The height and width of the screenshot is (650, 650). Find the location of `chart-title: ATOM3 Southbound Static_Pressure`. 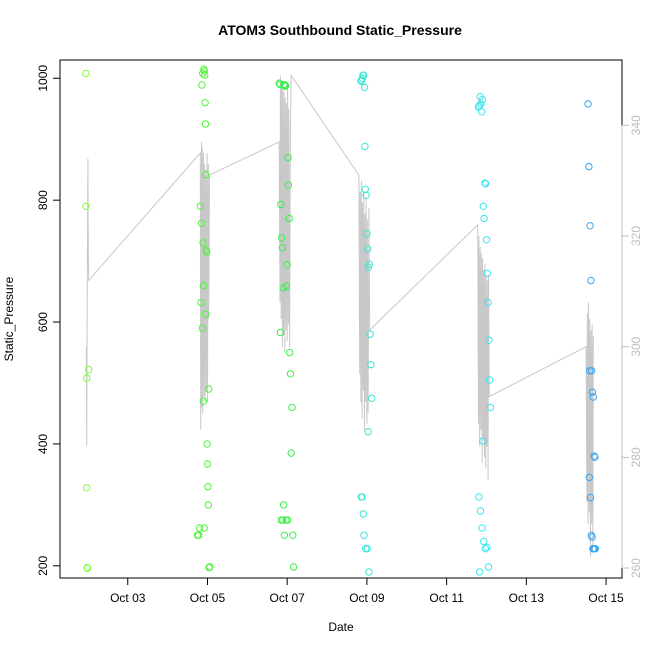

chart-title: ATOM3 Southbound Static_Pressure is located at coordinates (340, 30).